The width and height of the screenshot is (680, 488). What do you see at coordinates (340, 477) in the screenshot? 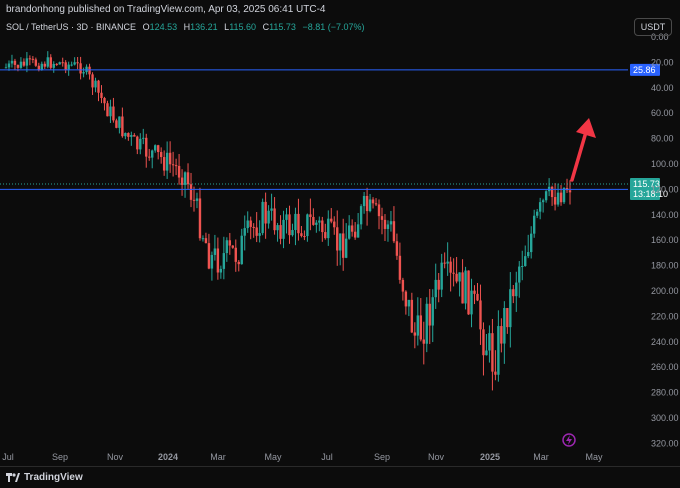
I see `footer-bar: TradingView` at bounding box center [340, 477].